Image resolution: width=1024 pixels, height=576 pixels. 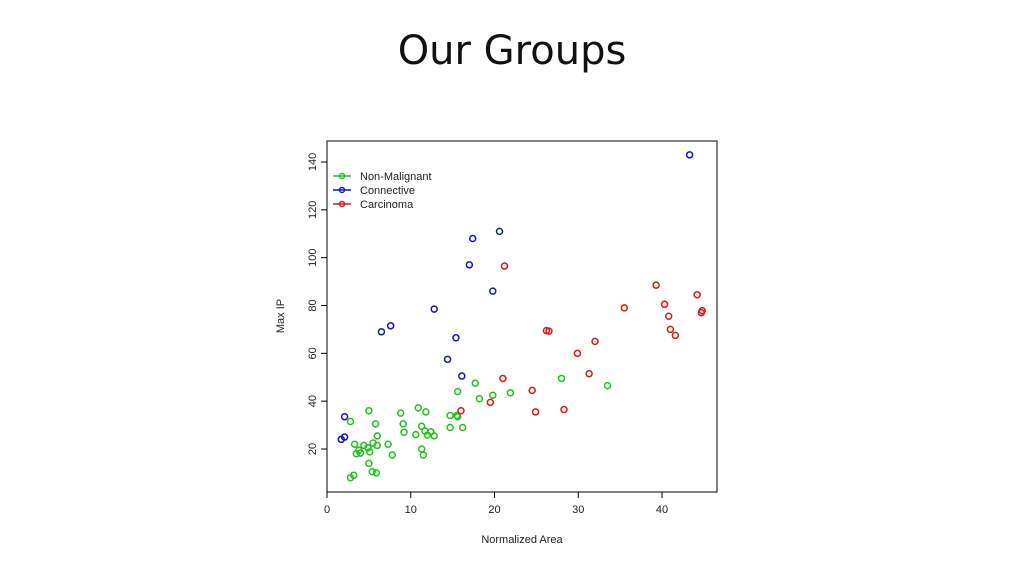 I want to click on x-tick-label: 40, so click(x=662, y=510).